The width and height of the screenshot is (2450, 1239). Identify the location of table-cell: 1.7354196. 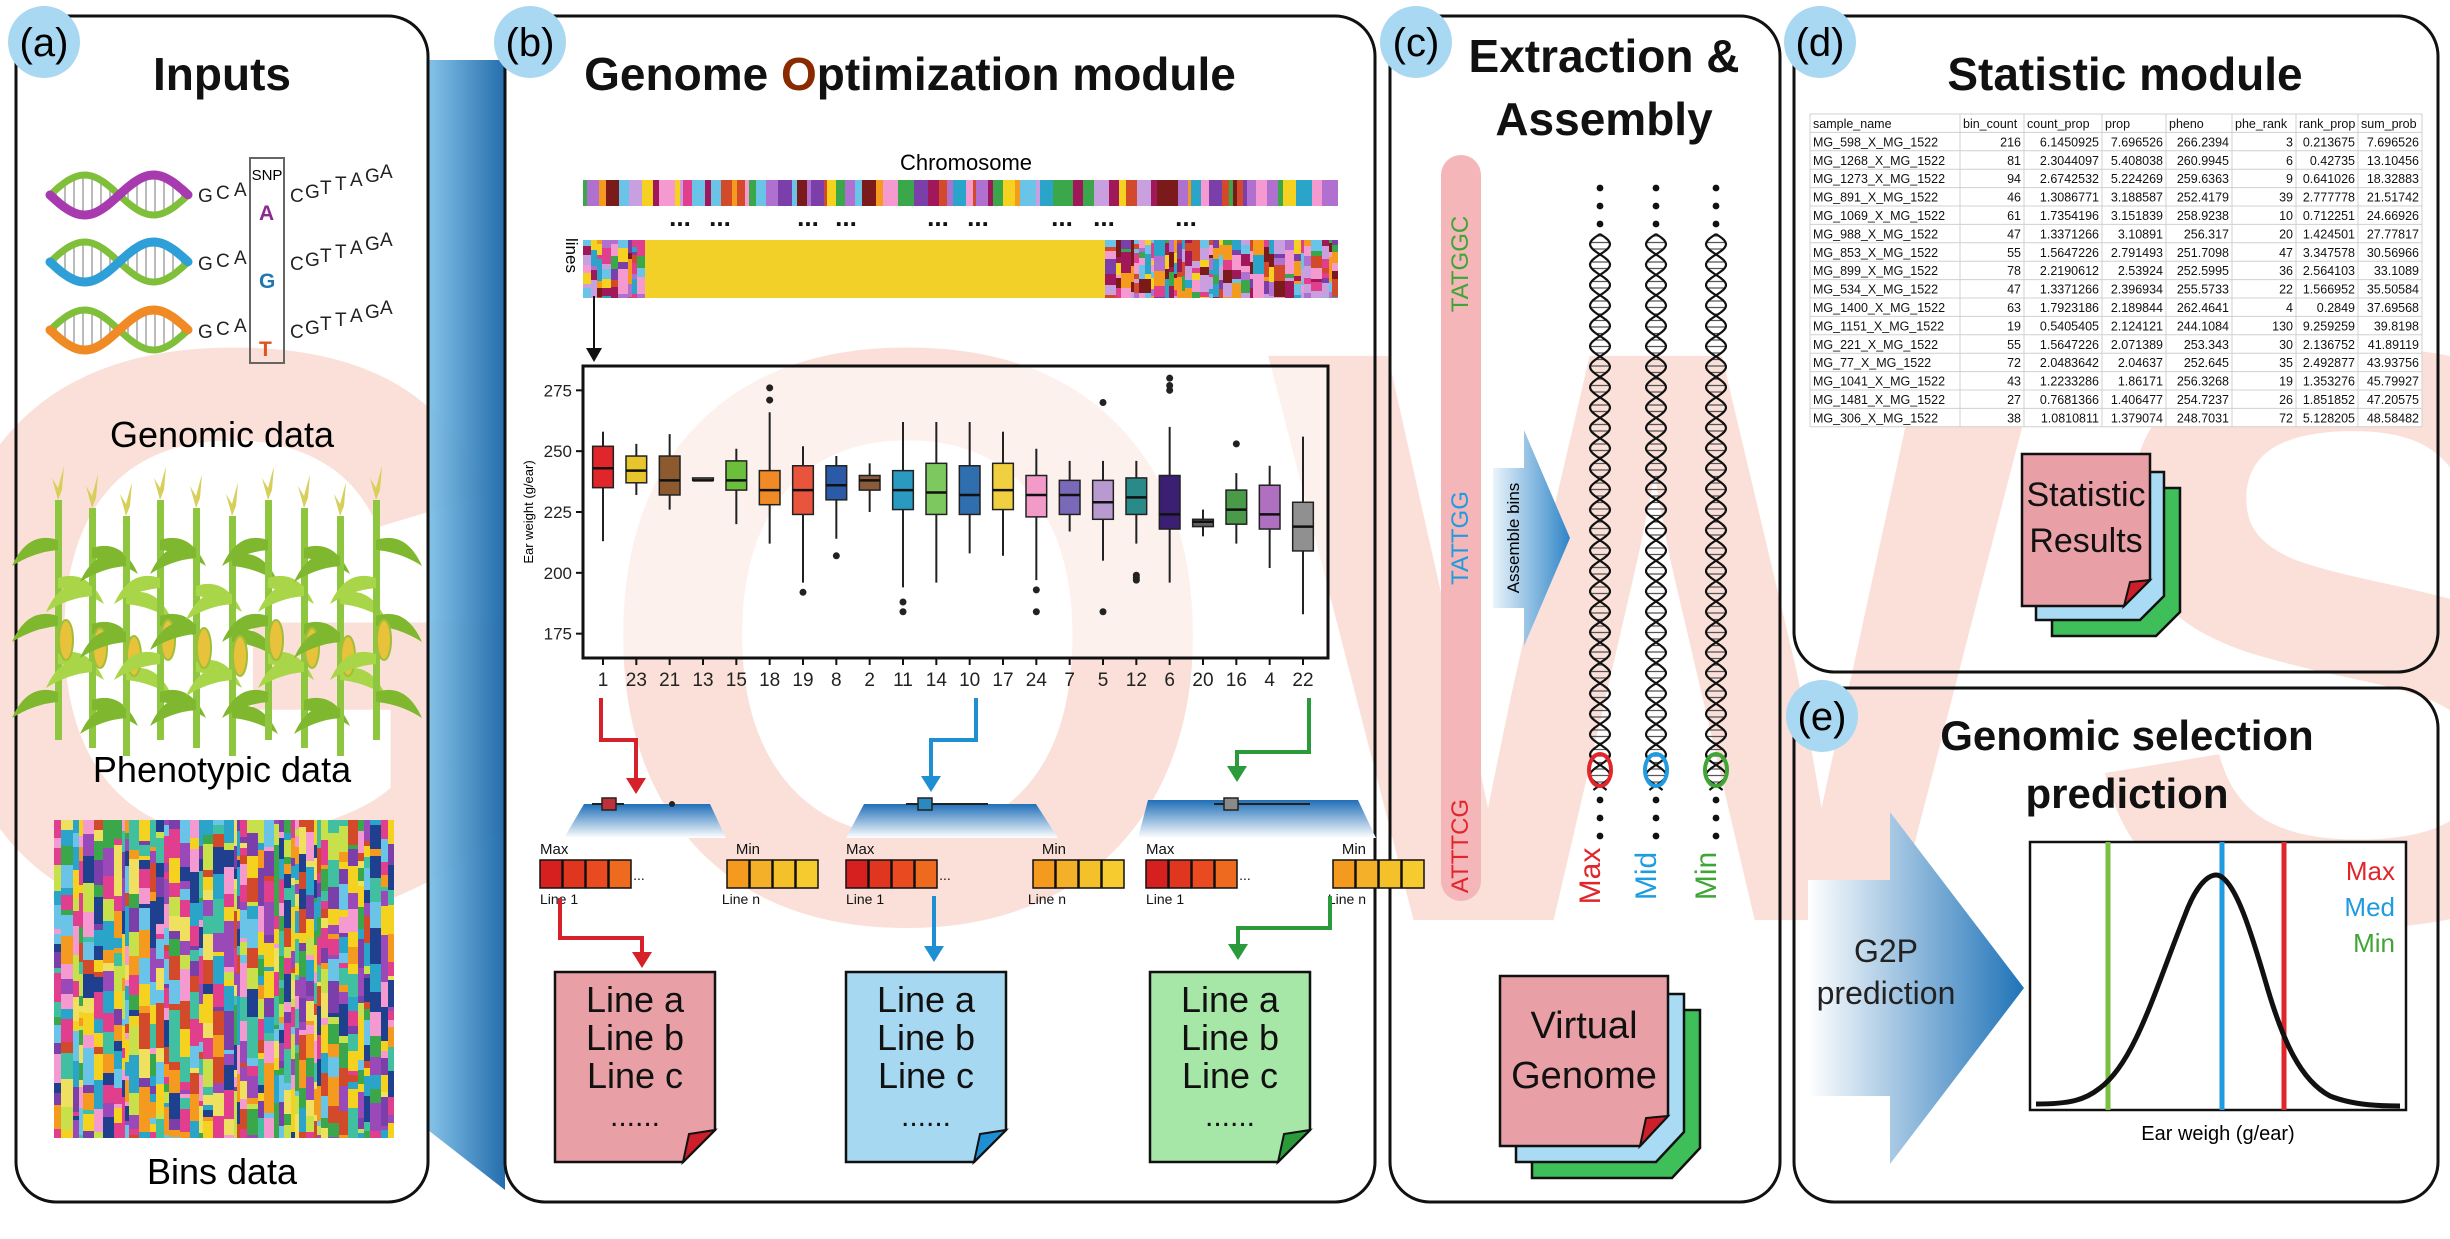
(2069, 216).